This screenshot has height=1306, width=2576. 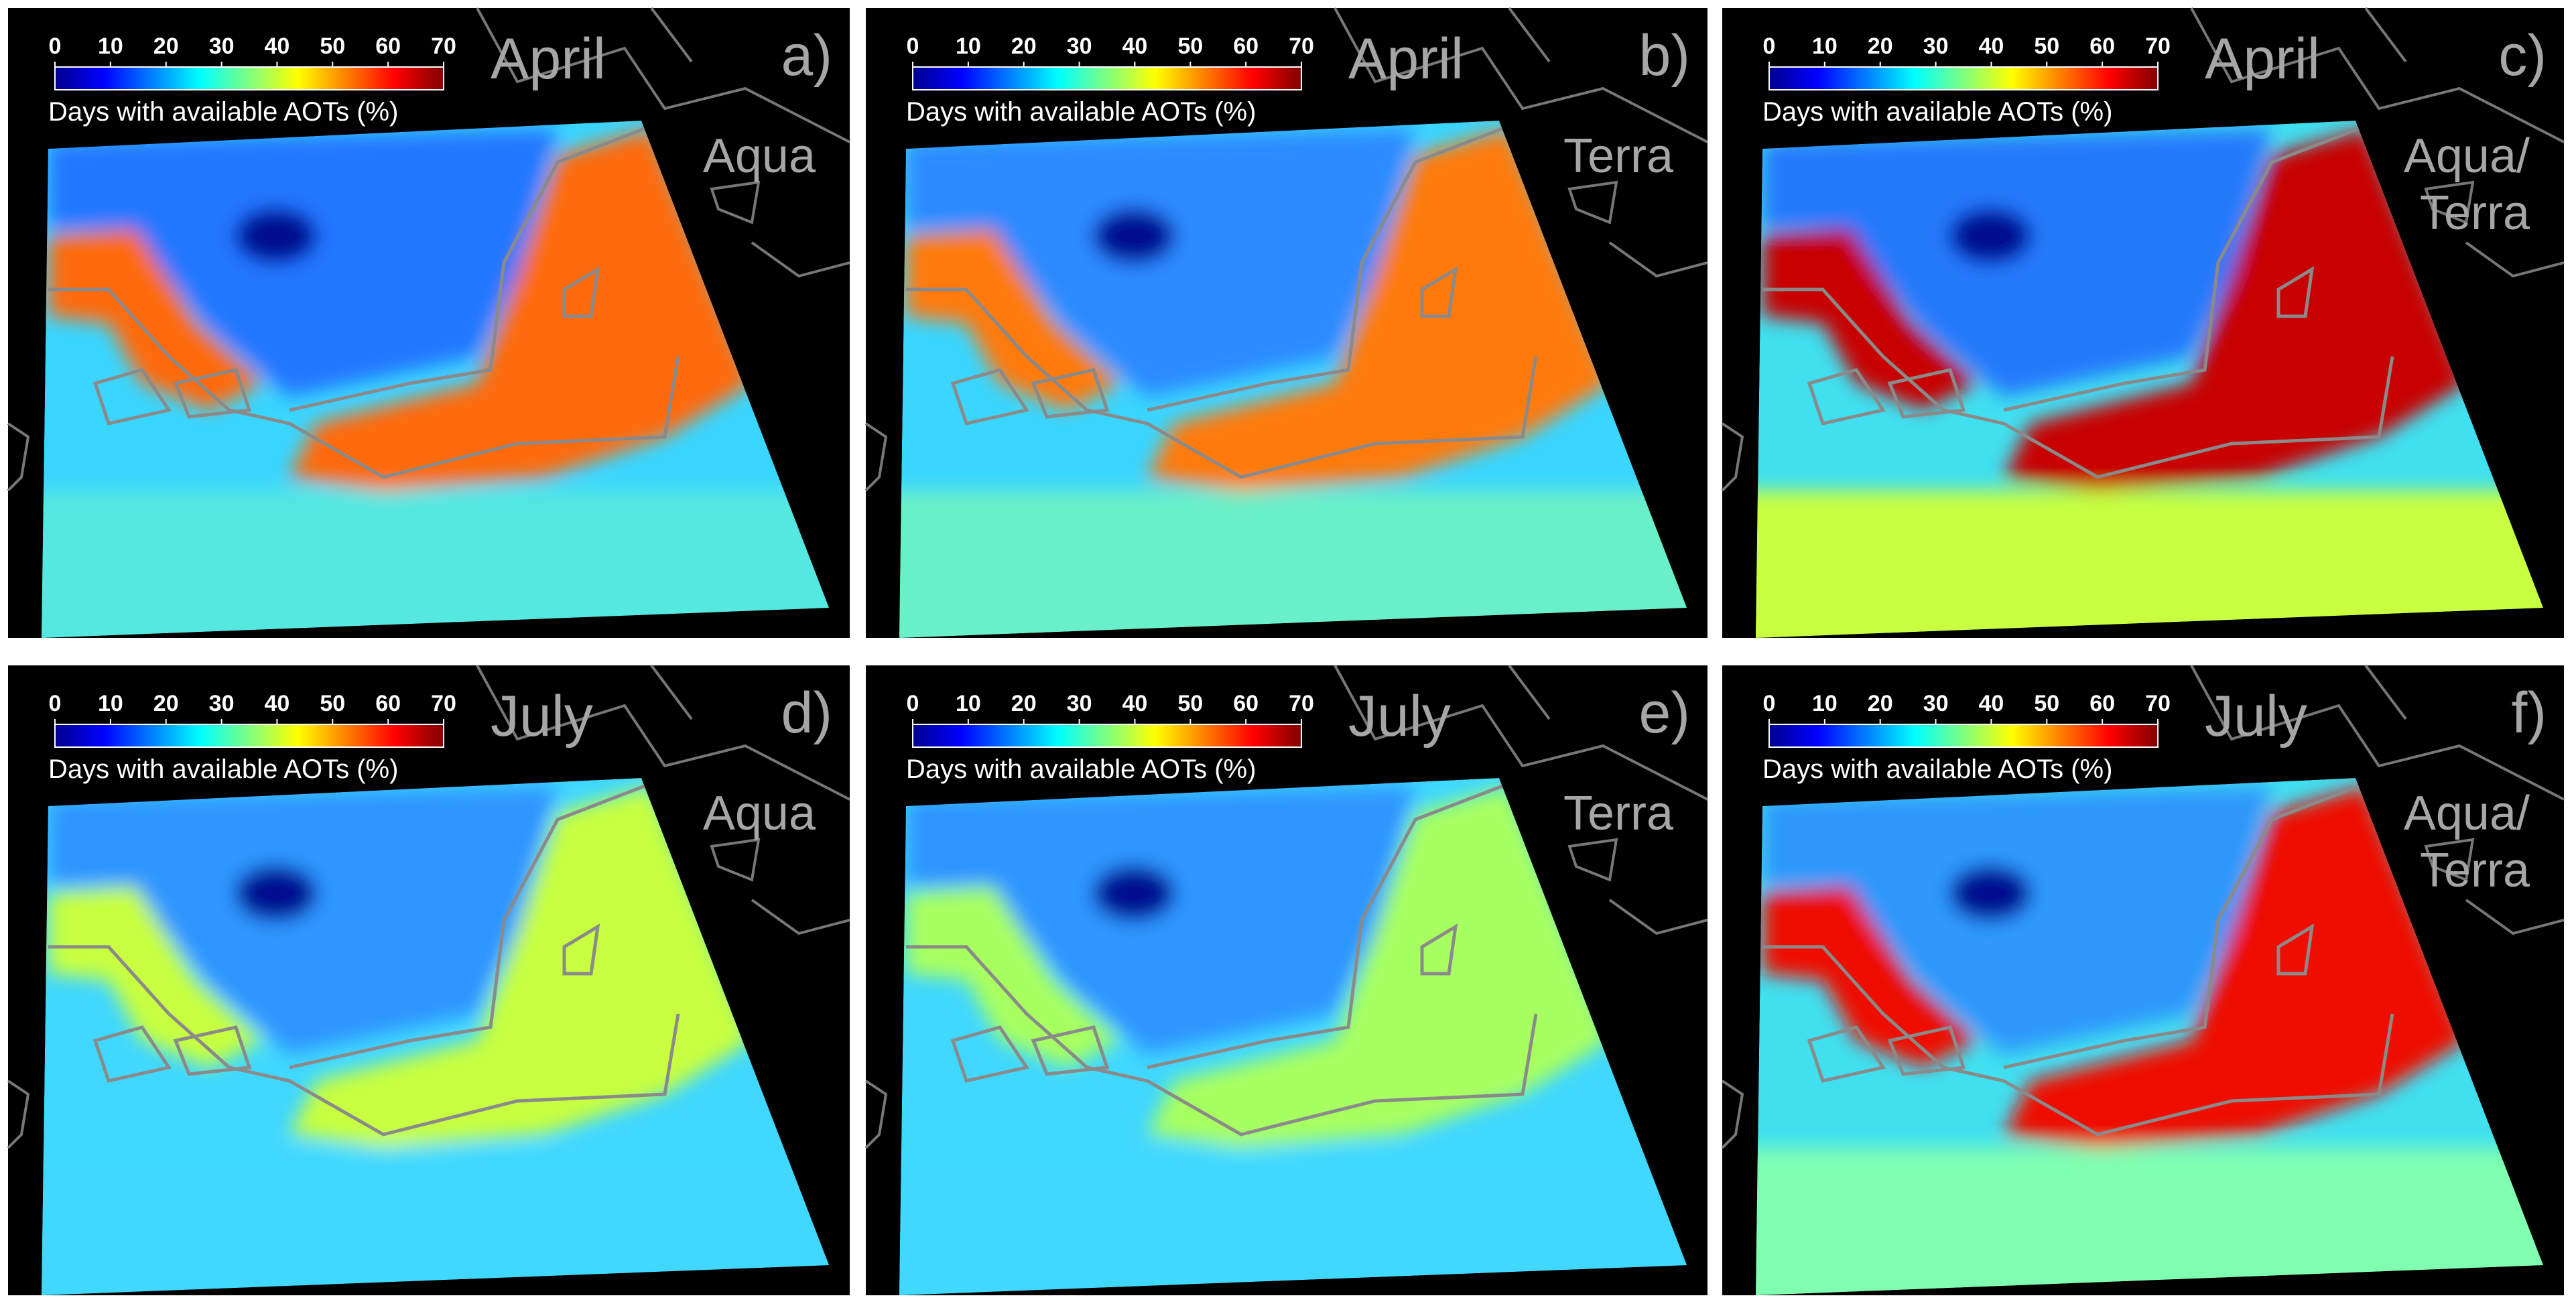 What do you see at coordinates (1664, 55) in the screenshot?
I see `panel-letter: b)` at bounding box center [1664, 55].